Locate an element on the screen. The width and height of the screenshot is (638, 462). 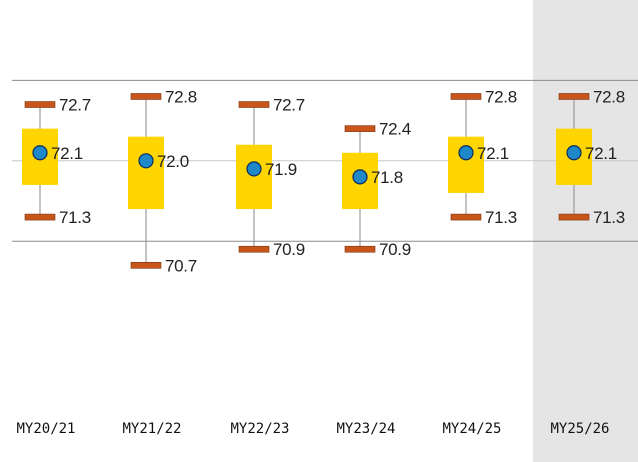
box-item-my25-26: 72.8 72.1 71.3 is located at coordinates (590, 157).